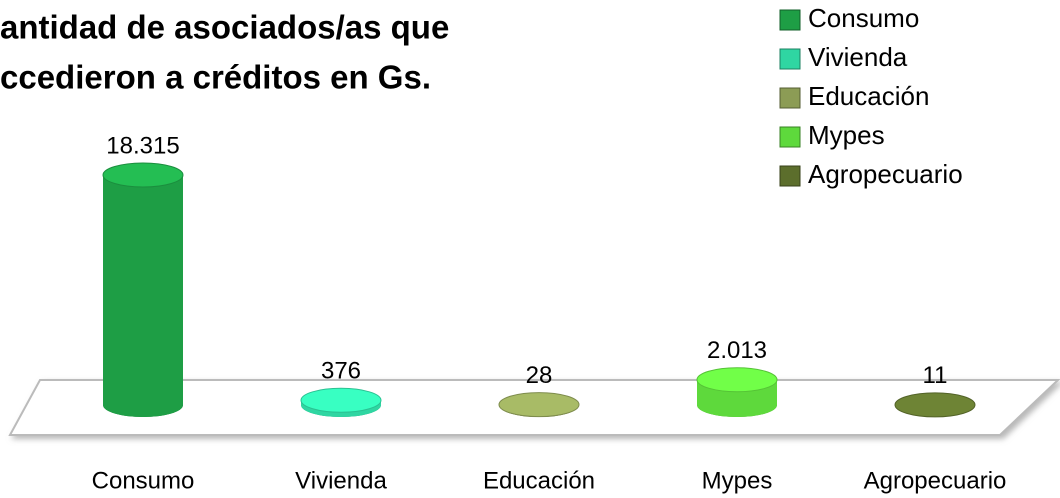 The height and width of the screenshot is (498, 1060). I want to click on x-tick-label: Consumo, so click(143, 480).